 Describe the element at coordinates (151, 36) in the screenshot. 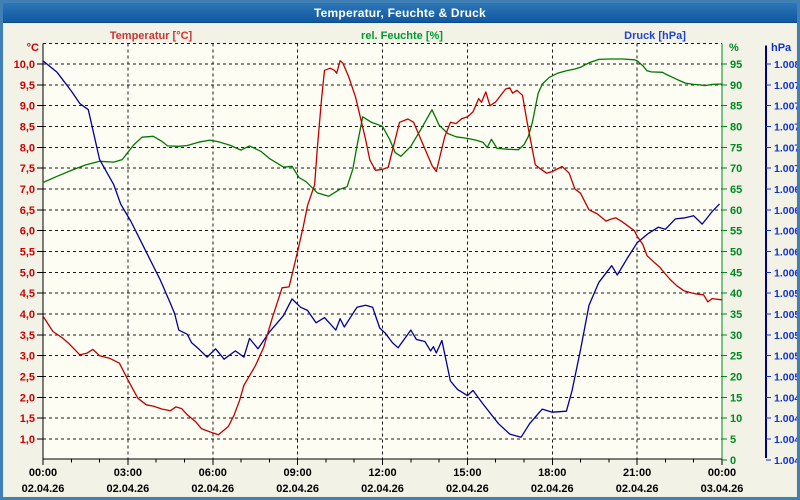

I see `temperature-series-label: Temperatur [°C]` at that location.